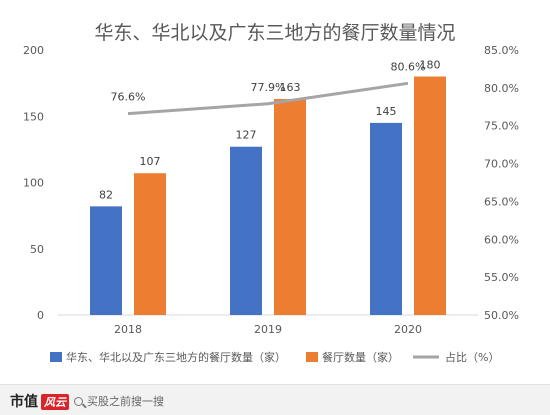  Describe the element at coordinates (268, 87) in the screenshot. I see `line-value-label: 77.9%` at that location.